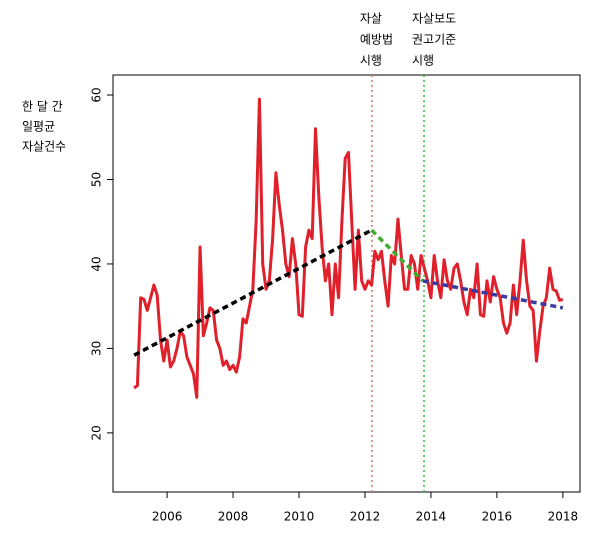 The image size is (603, 540). I want to click on annotation: 자살, so click(371, 19).